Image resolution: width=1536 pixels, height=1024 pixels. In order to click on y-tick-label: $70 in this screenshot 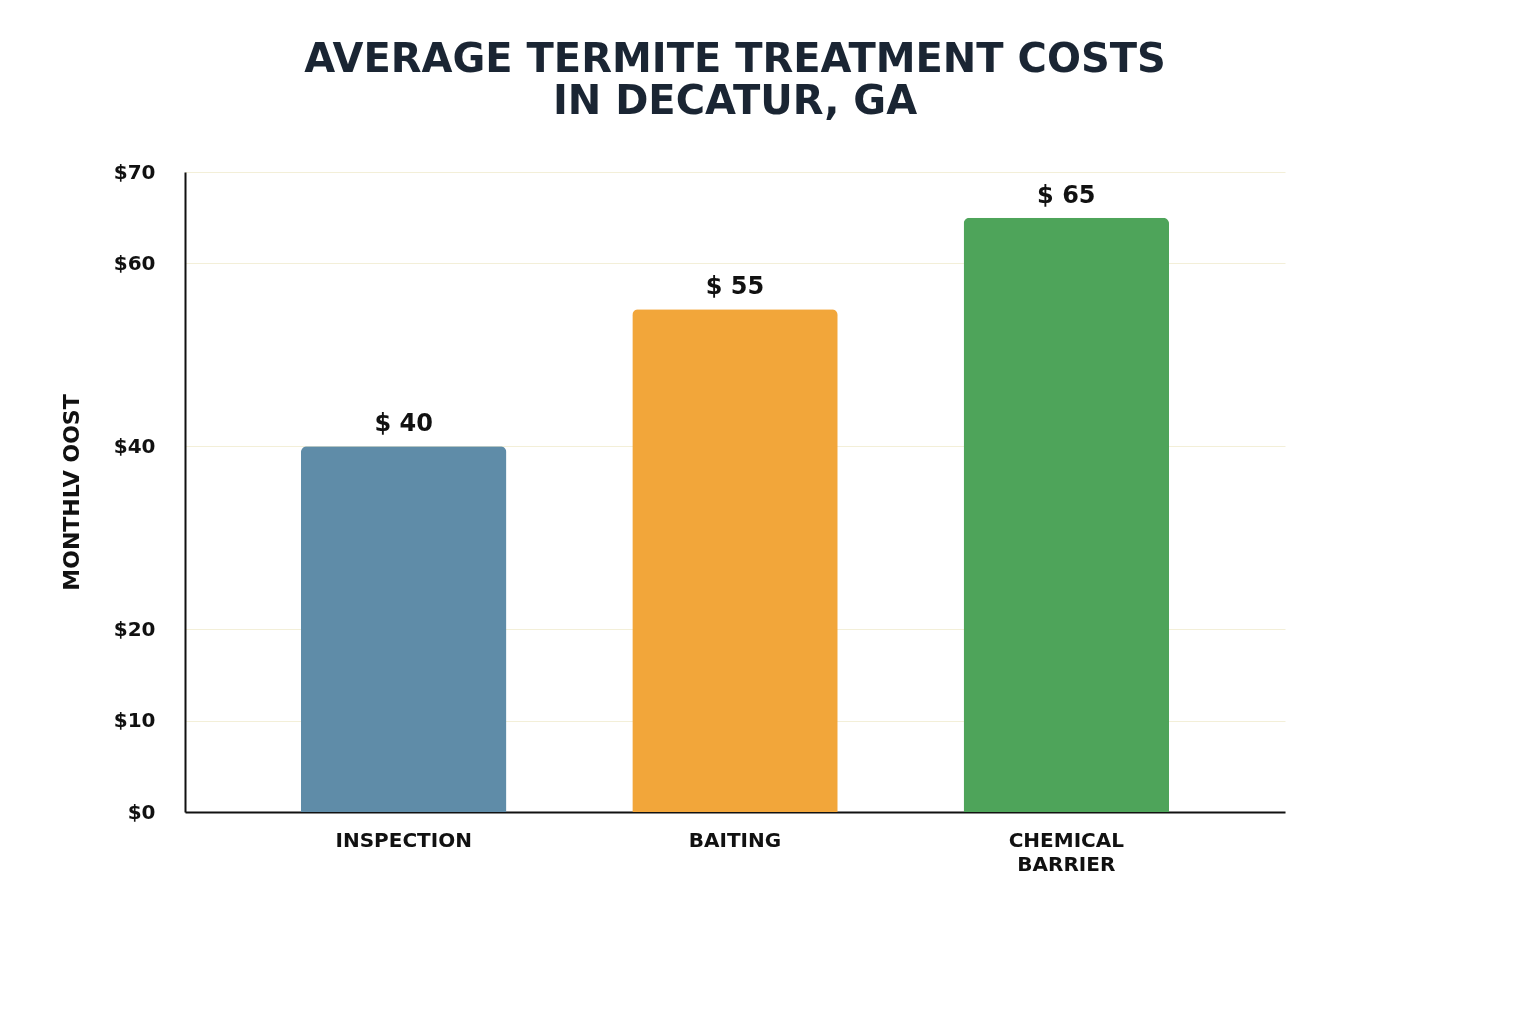, I will do `click(134, 171)`.